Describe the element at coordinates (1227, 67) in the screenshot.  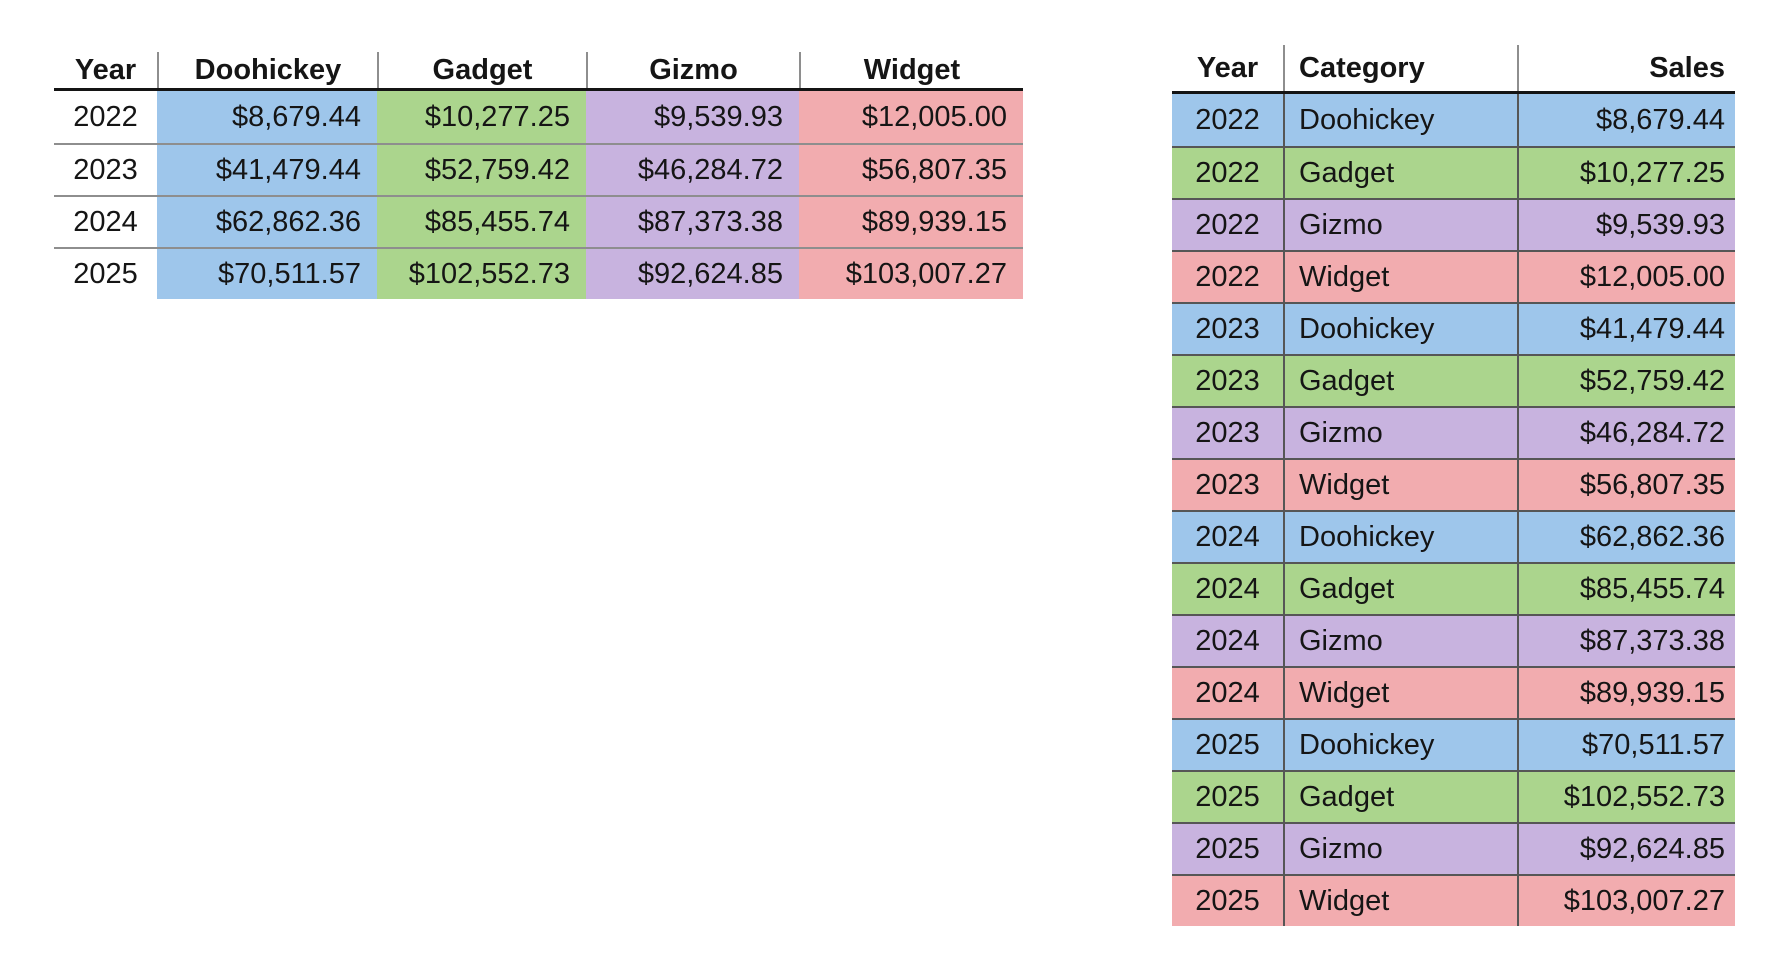
I see `long-header-year: Year` at that location.